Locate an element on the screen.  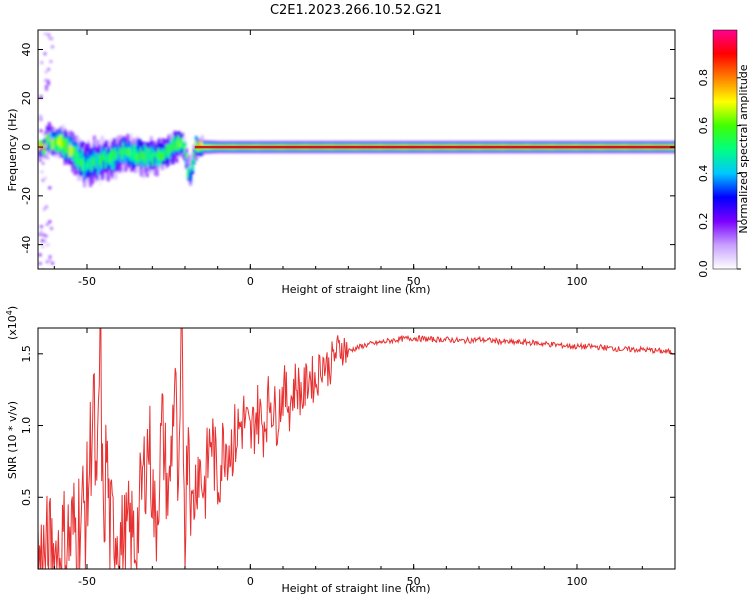
snr-x-axis-label: Height of straight line (km) is located at coordinates (355, 588).